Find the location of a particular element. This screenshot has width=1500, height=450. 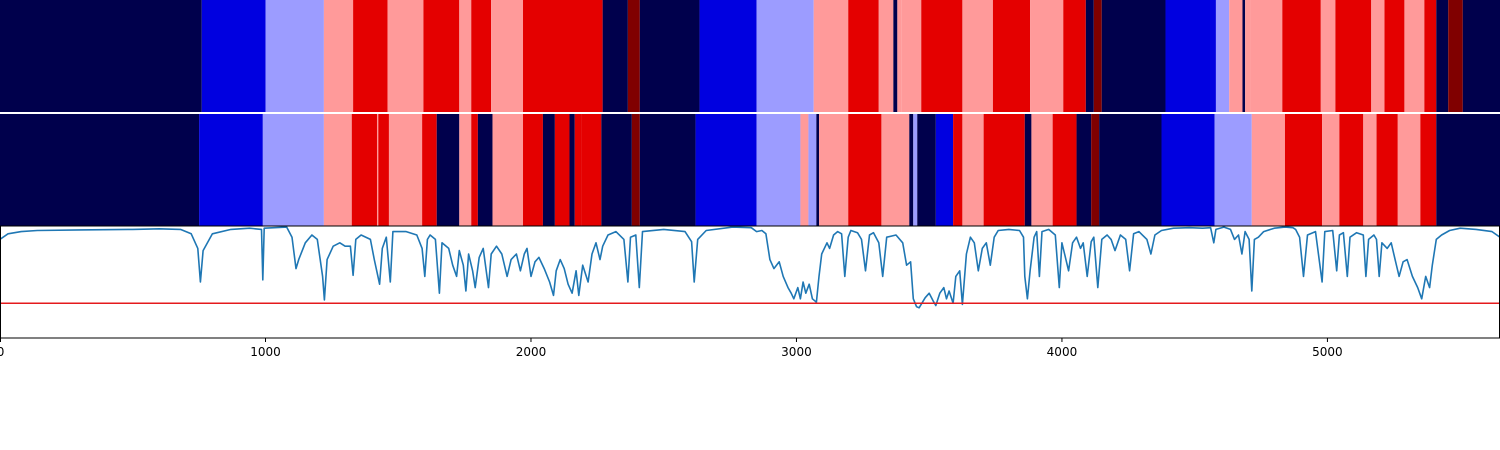

x-tick-label-1: 1000 is located at coordinates (265, 352).